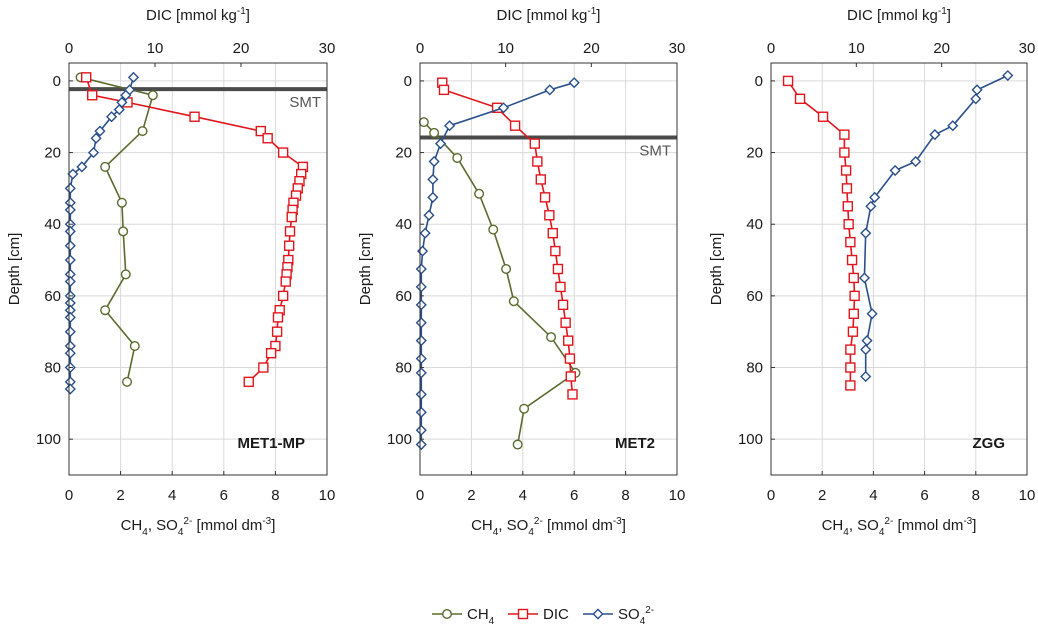 Image resolution: width=1038 pixels, height=628 pixels. What do you see at coordinates (754, 224) in the screenshot?
I see `y-tick-label: 40` at bounding box center [754, 224].